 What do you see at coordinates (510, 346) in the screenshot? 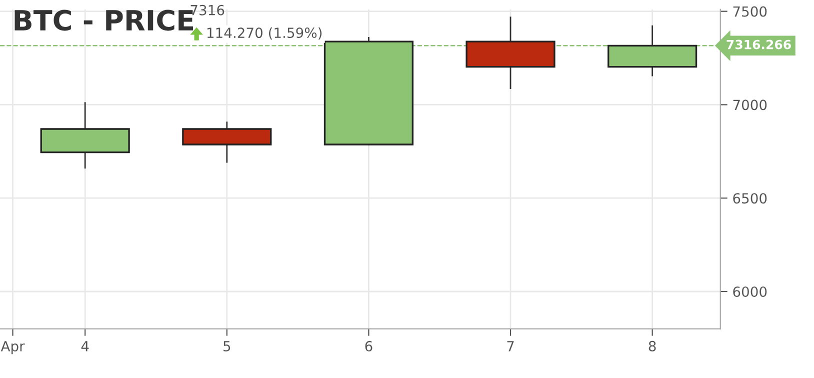
I see `x-tick-label: 7` at bounding box center [510, 346].